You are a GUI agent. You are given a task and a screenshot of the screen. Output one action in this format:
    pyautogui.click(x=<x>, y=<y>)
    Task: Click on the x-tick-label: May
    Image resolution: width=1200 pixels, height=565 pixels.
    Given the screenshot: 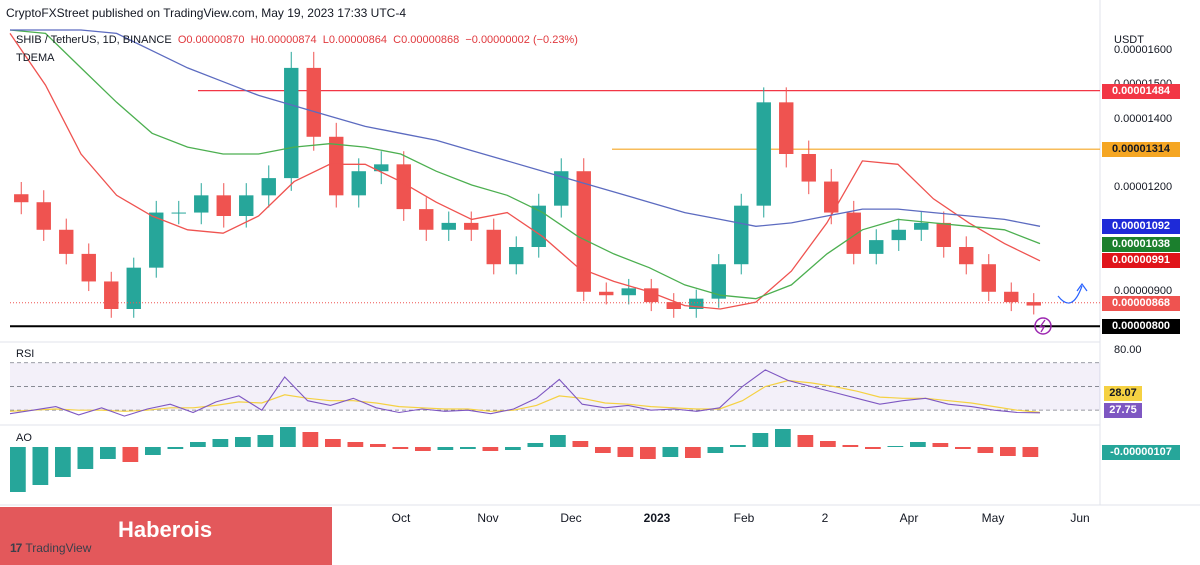 What is the action you would take?
    pyautogui.click(x=993, y=518)
    